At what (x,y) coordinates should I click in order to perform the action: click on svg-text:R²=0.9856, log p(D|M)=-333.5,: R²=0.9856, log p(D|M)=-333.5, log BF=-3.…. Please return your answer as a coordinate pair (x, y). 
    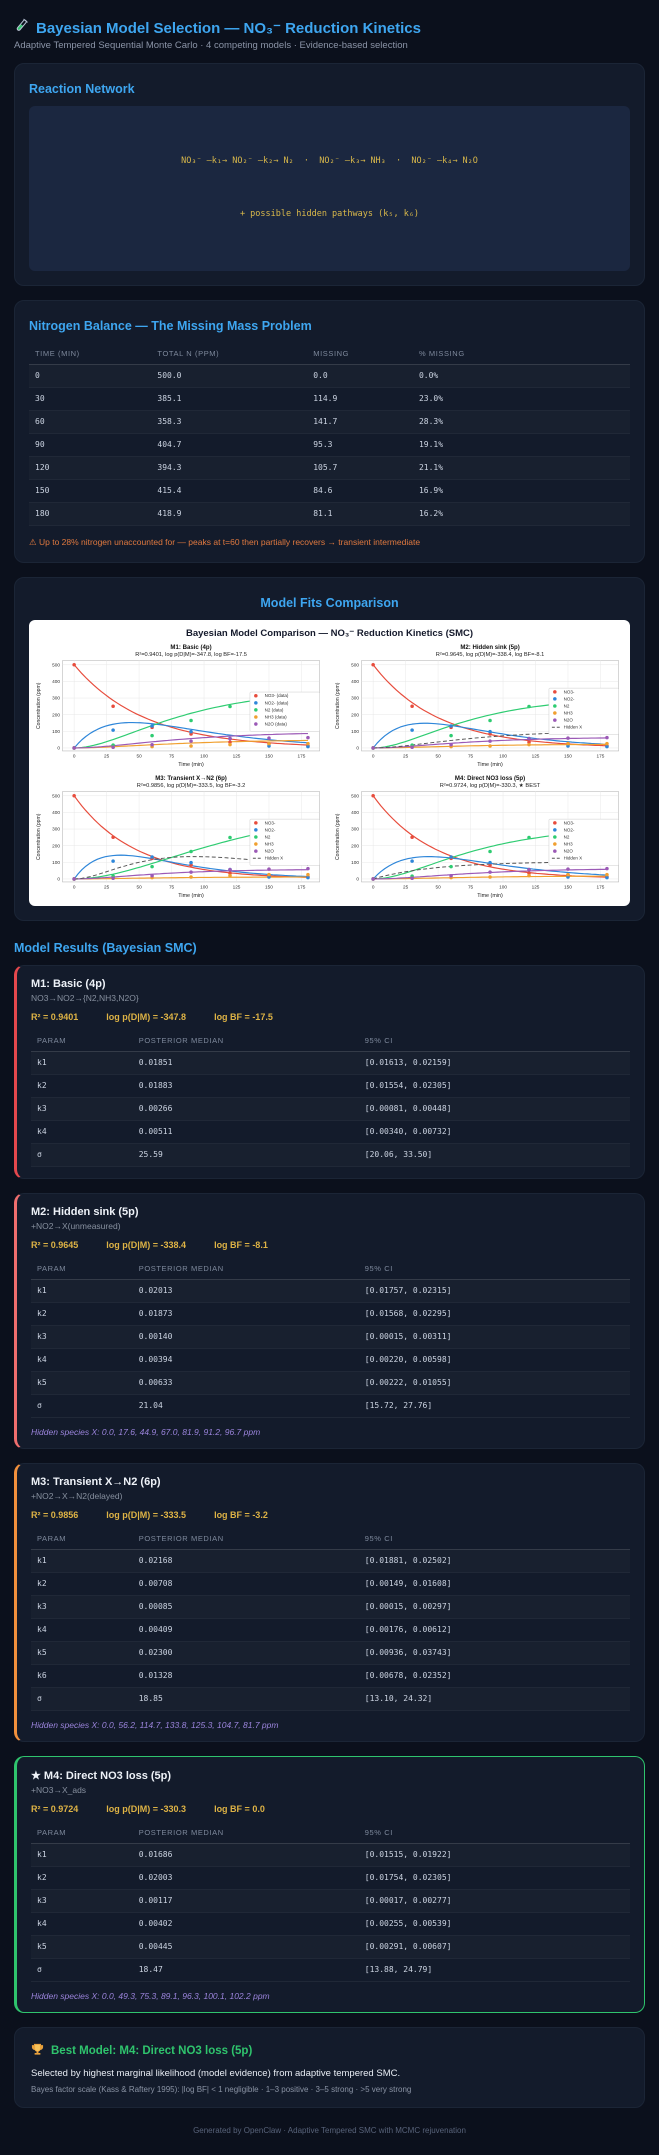
    Looking at the image, I should click on (191, 786).